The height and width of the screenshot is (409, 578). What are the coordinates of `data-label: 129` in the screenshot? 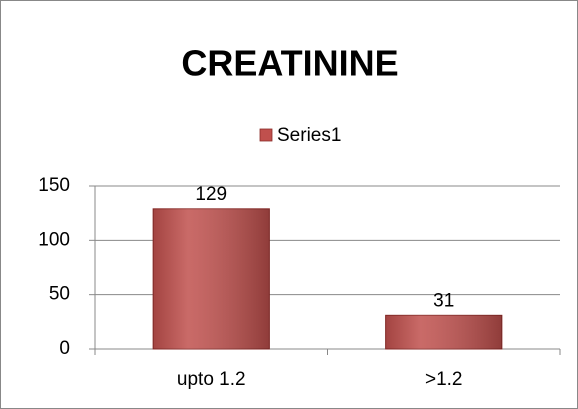 It's located at (211, 194).